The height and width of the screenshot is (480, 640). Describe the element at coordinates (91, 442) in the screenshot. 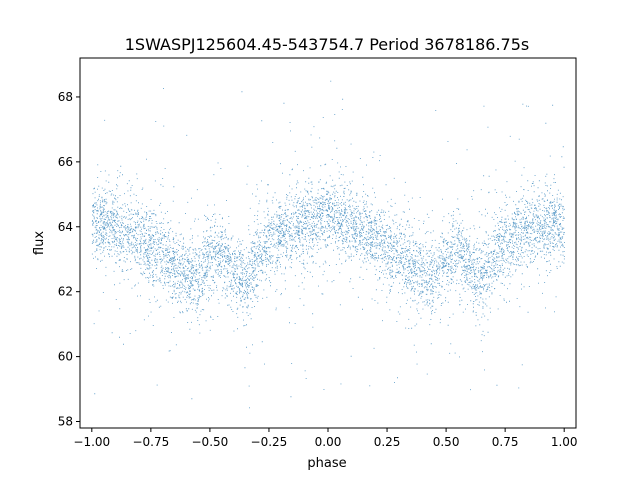

I see `x-tick-label: −1.00` at that location.